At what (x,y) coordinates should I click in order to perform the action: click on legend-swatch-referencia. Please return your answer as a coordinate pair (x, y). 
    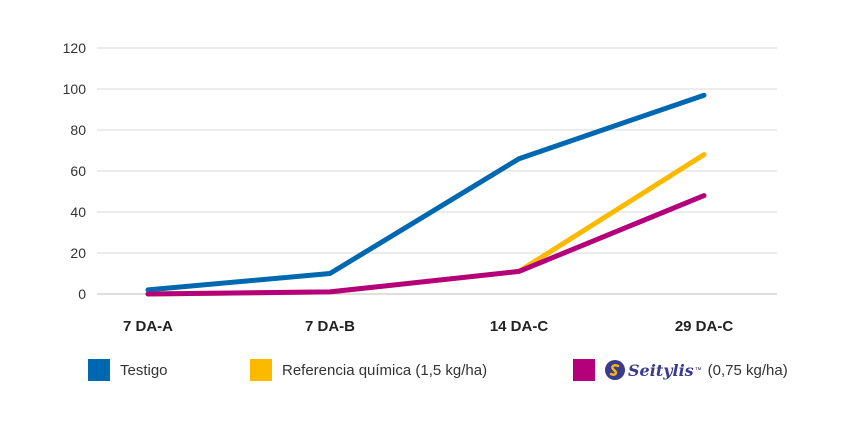
    Looking at the image, I should click on (261, 370).